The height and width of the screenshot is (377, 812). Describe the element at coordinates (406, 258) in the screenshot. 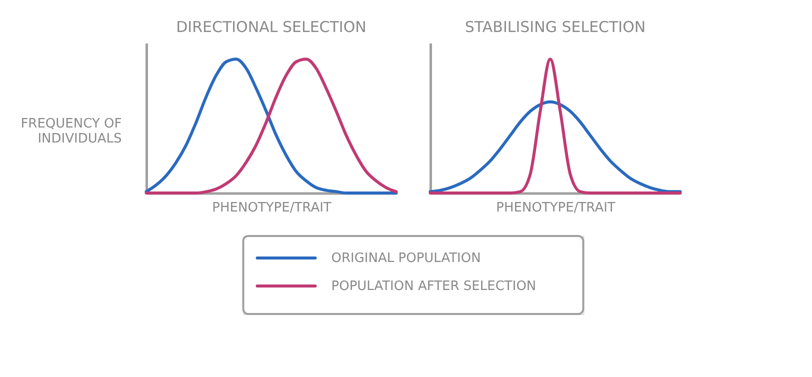

I see `legend-label: ORIGINAL POPULATION` at that location.